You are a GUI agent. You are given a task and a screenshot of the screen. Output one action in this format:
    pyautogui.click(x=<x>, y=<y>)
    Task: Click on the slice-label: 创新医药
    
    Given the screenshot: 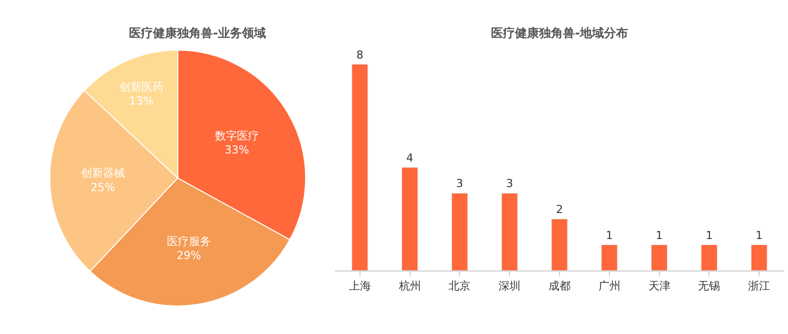 What is the action you would take?
    pyautogui.click(x=141, y=87)
    